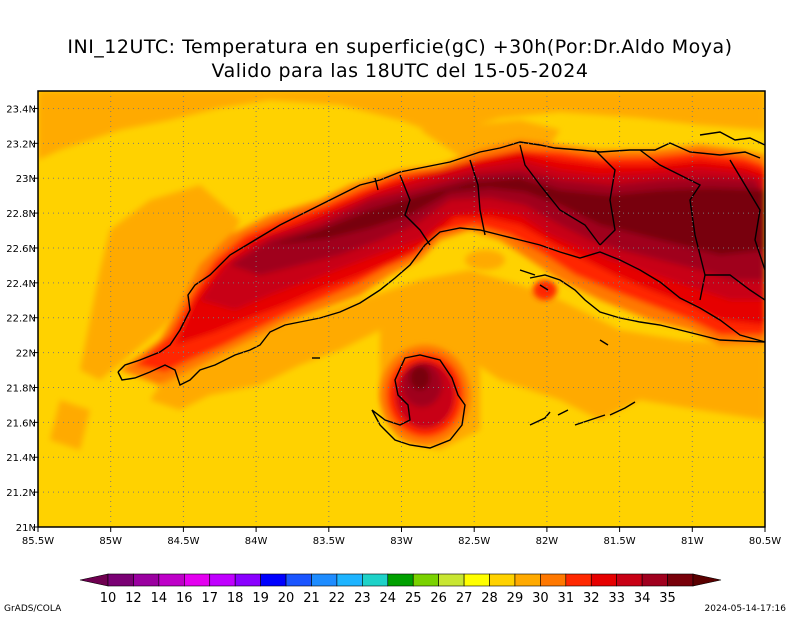  What do you see at coordinates (337, 598) in the screenshot?
I see `colorbar-label: 22` at bounding box center [337, 598].